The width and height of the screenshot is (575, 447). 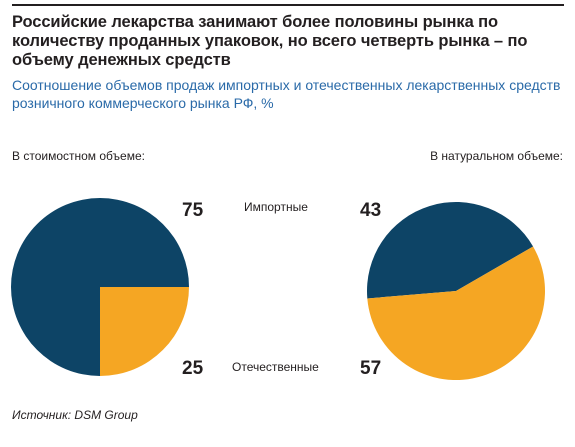 What do you see at coordinates (193, 368) in the screenshot?
I see `left-domestic-value: 25` at bounding box center [193, 368].